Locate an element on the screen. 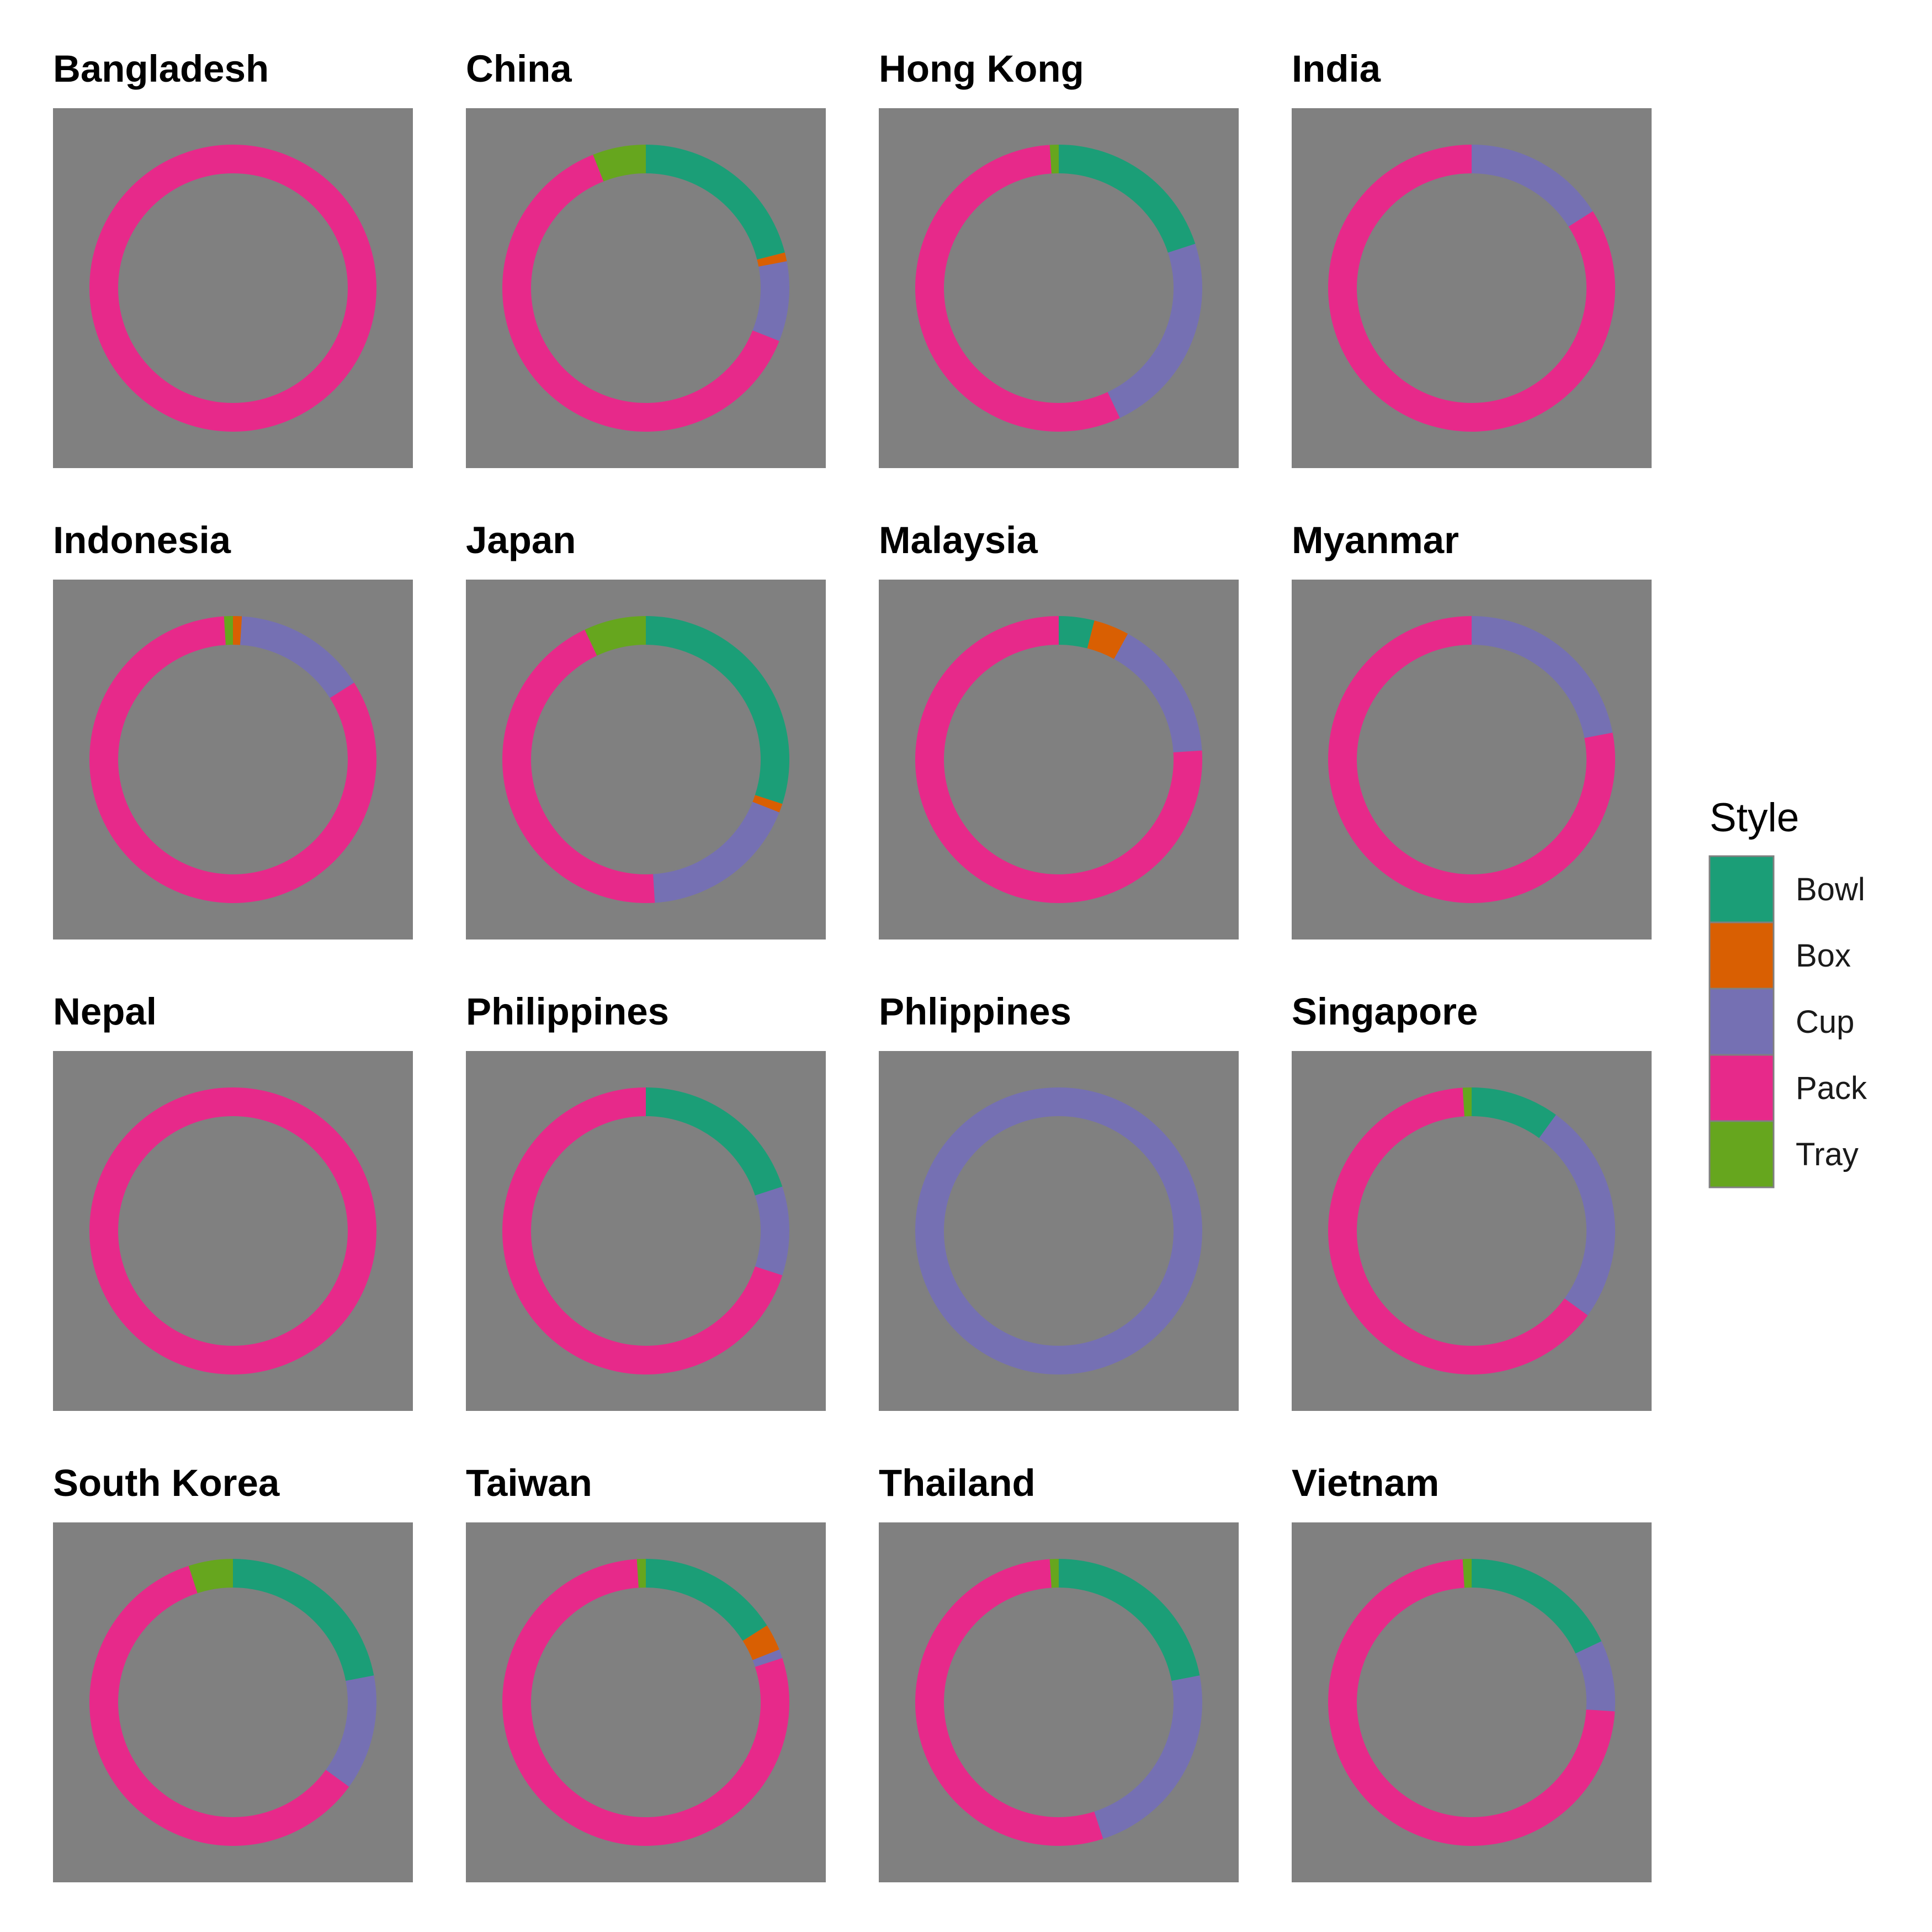 Image resolution: width=1932 pixels, height=1932 pixels. legend-item-bowl: Bowl is located at coordinates (1787, 889).